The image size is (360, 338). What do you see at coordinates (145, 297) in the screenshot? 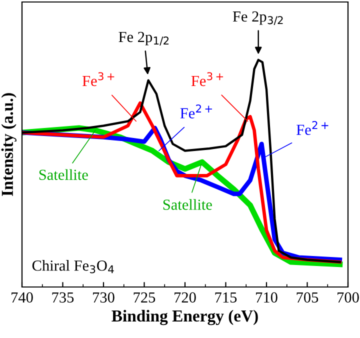
I see `x-tick-label: 725` at bounding box center [145, 297].